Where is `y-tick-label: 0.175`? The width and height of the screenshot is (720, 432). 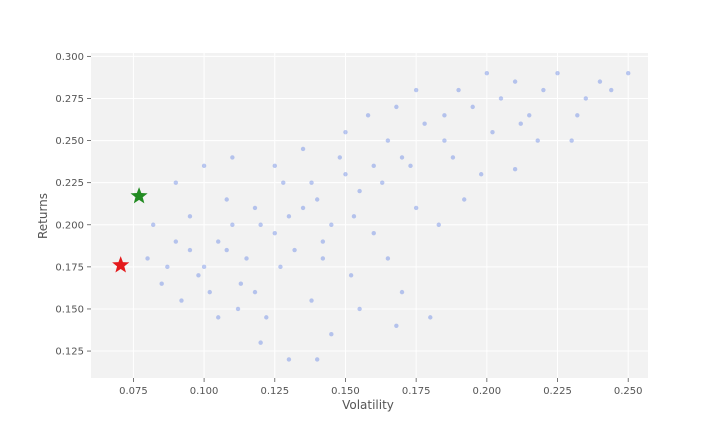
y-tick-label: 0.175 is located at coordinates (69, 267).